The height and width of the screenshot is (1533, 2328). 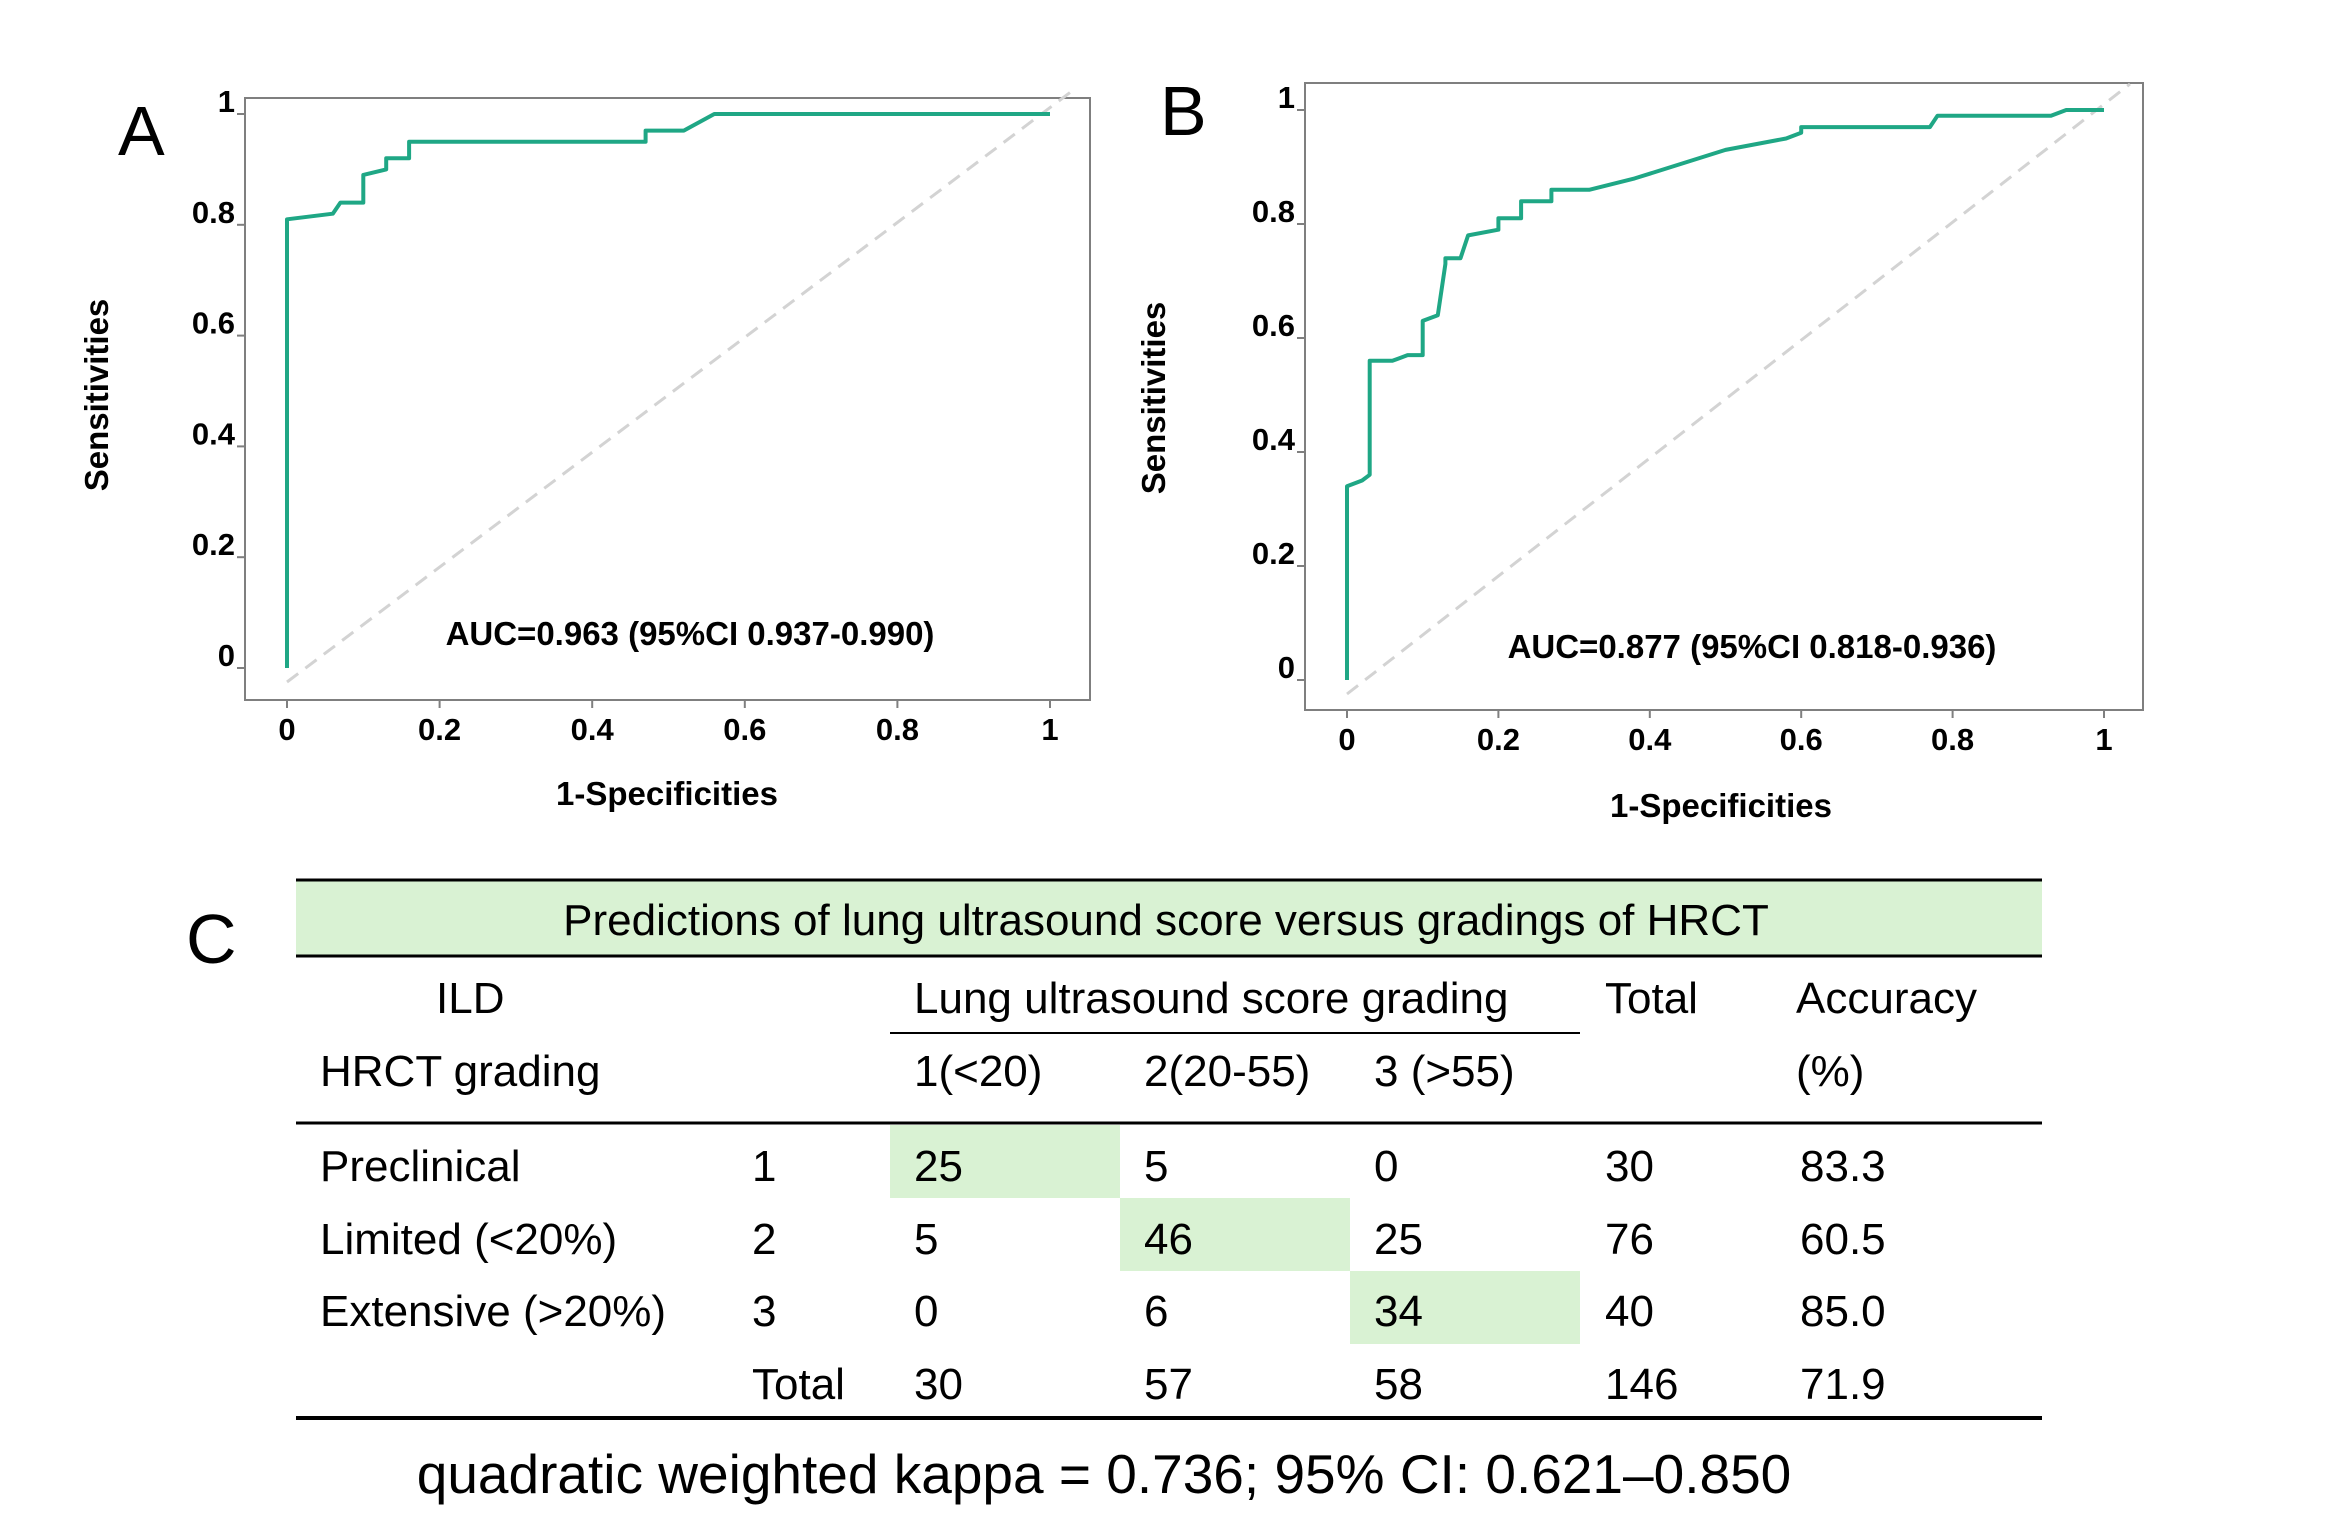 I want to click on panel-label-c: C, so click(x=211, y=939).